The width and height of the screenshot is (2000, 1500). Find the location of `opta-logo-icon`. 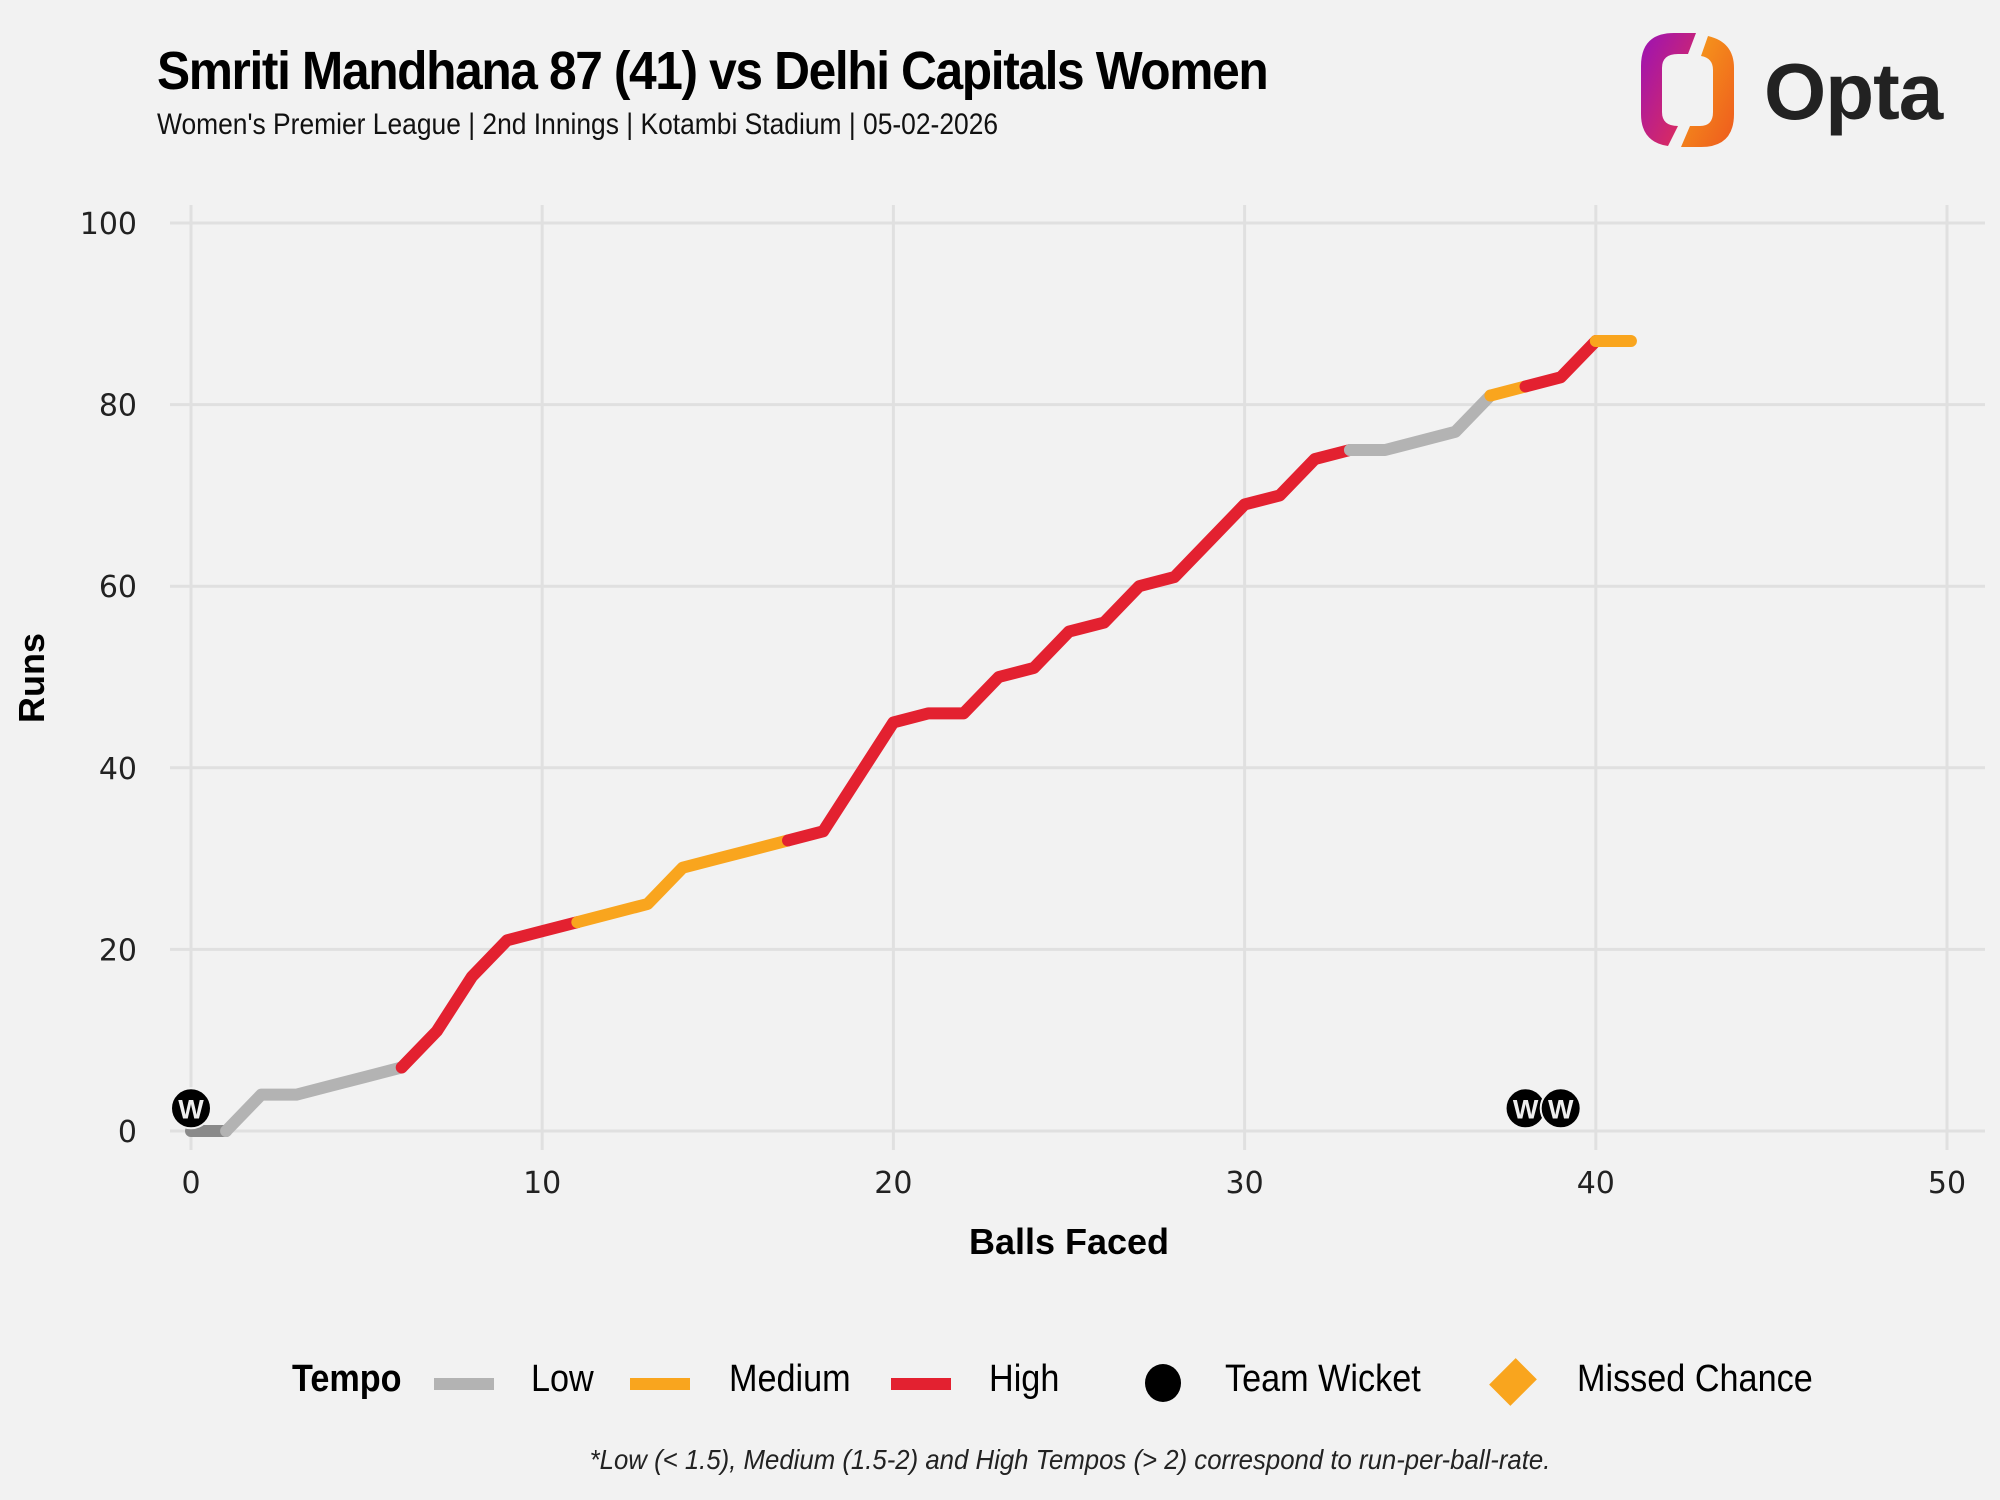

opta-logo-icon is located at coordinates (1687, 90).